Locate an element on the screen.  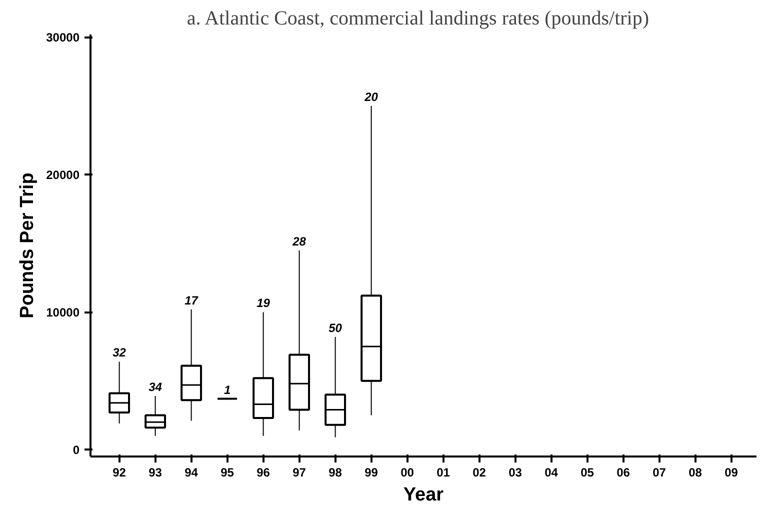
x-tick-label: 99 is located at coordinates (371, 473).